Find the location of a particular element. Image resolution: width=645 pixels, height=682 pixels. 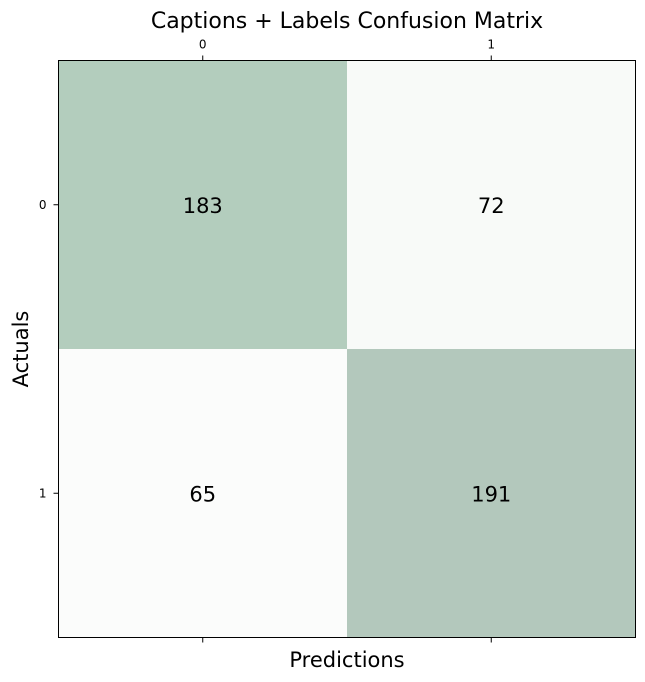

cell-value-1-0: 65 is located at coordinates (202, 494).